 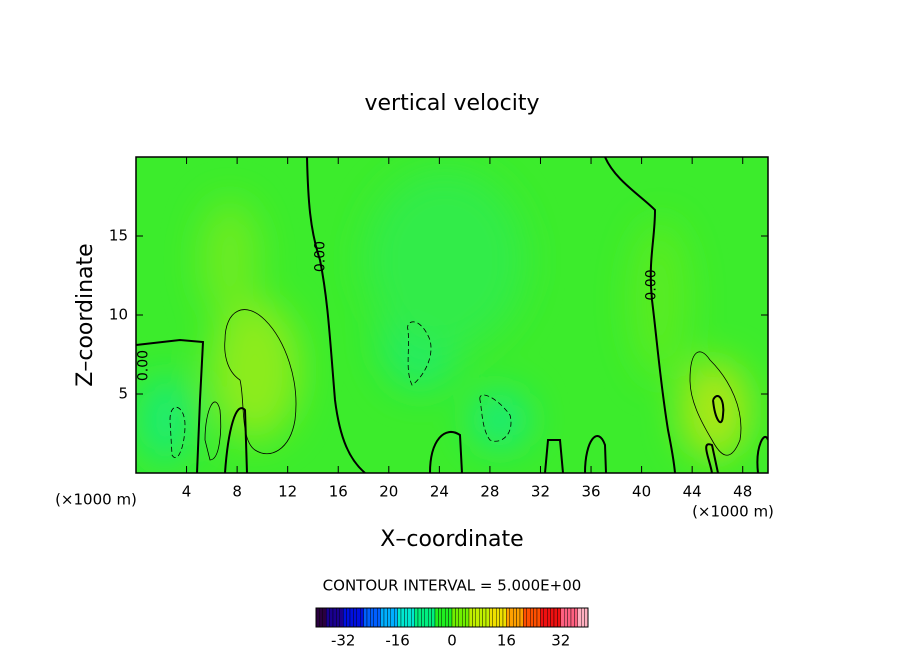 What do you see at coordinates (506, 641) in the screenshot?
I see `colorbar-tick-label: 16` at bounding box center [506, 641].